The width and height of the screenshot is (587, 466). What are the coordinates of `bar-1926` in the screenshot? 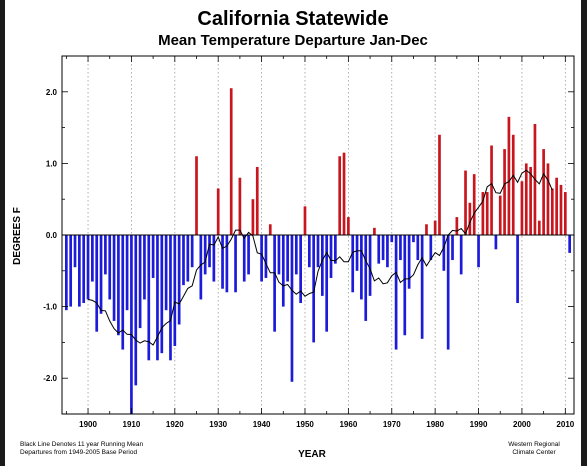 It's located at (201, 267).